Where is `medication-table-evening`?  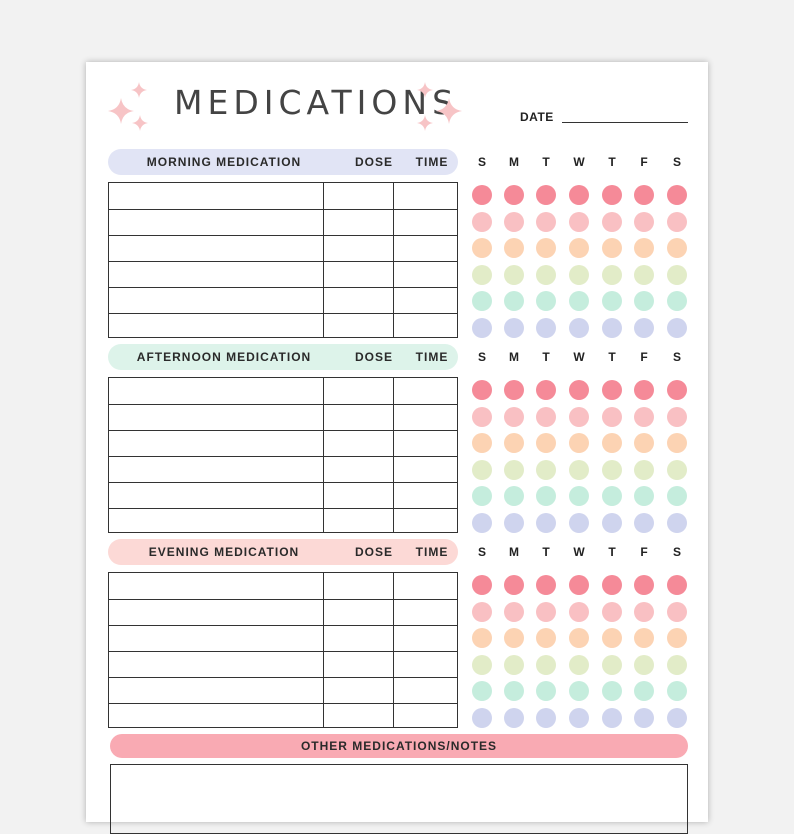 medication-table-evening is located at coordinates (283, 650).